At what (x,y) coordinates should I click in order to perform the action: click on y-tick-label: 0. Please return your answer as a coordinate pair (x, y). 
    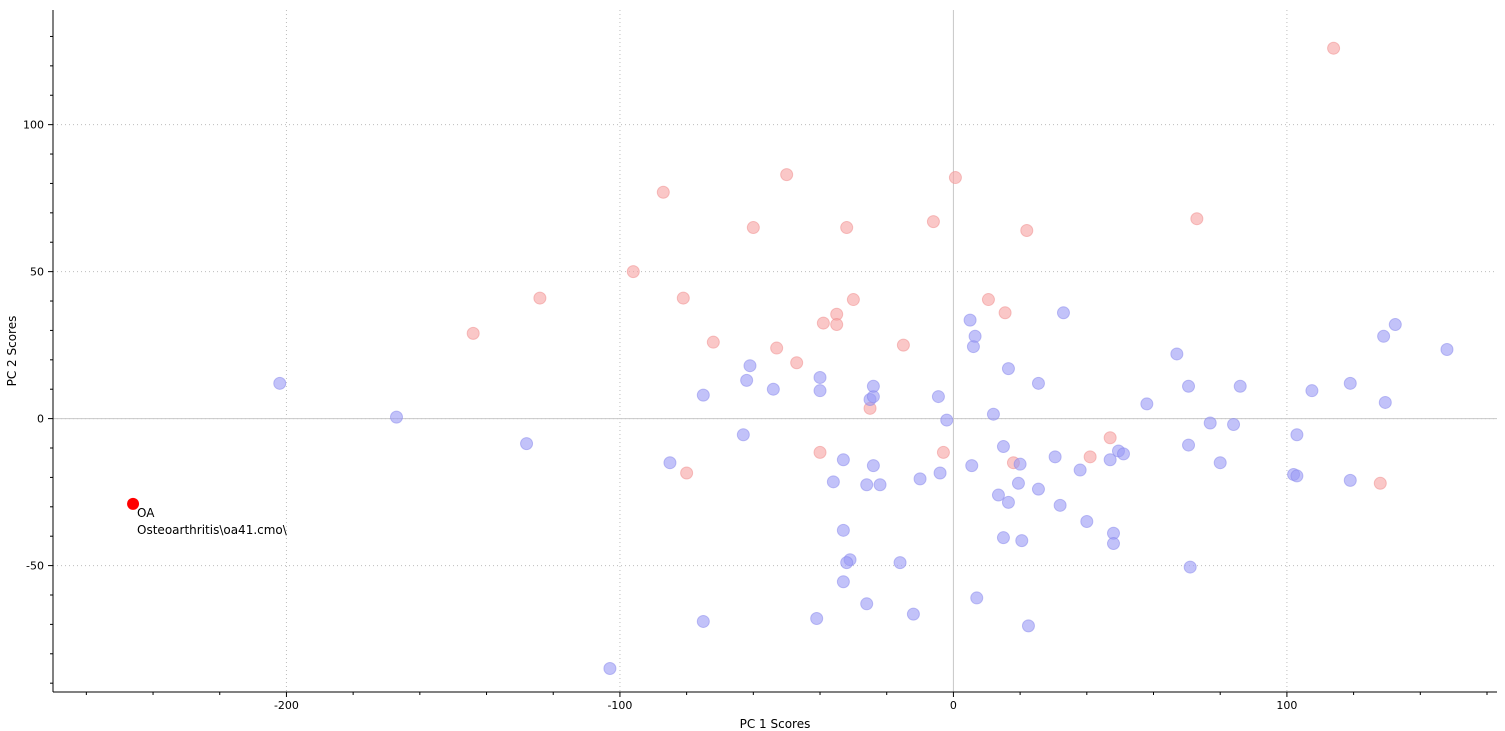
    Looking at the image, I should click on (40, 419).